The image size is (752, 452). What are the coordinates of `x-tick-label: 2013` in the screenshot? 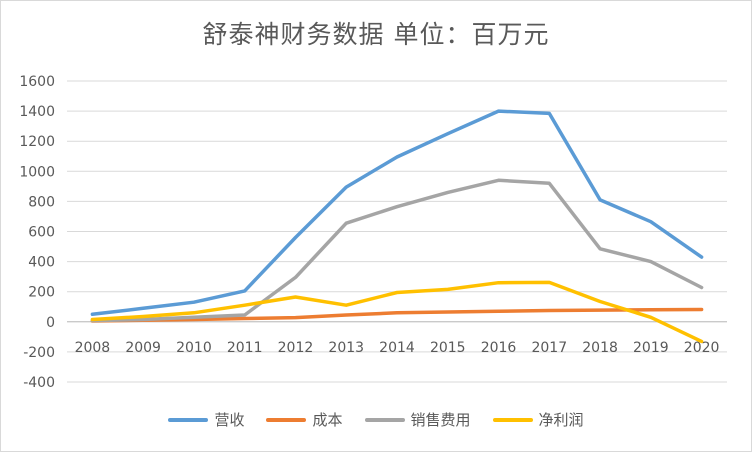 It's located at (346, 348).